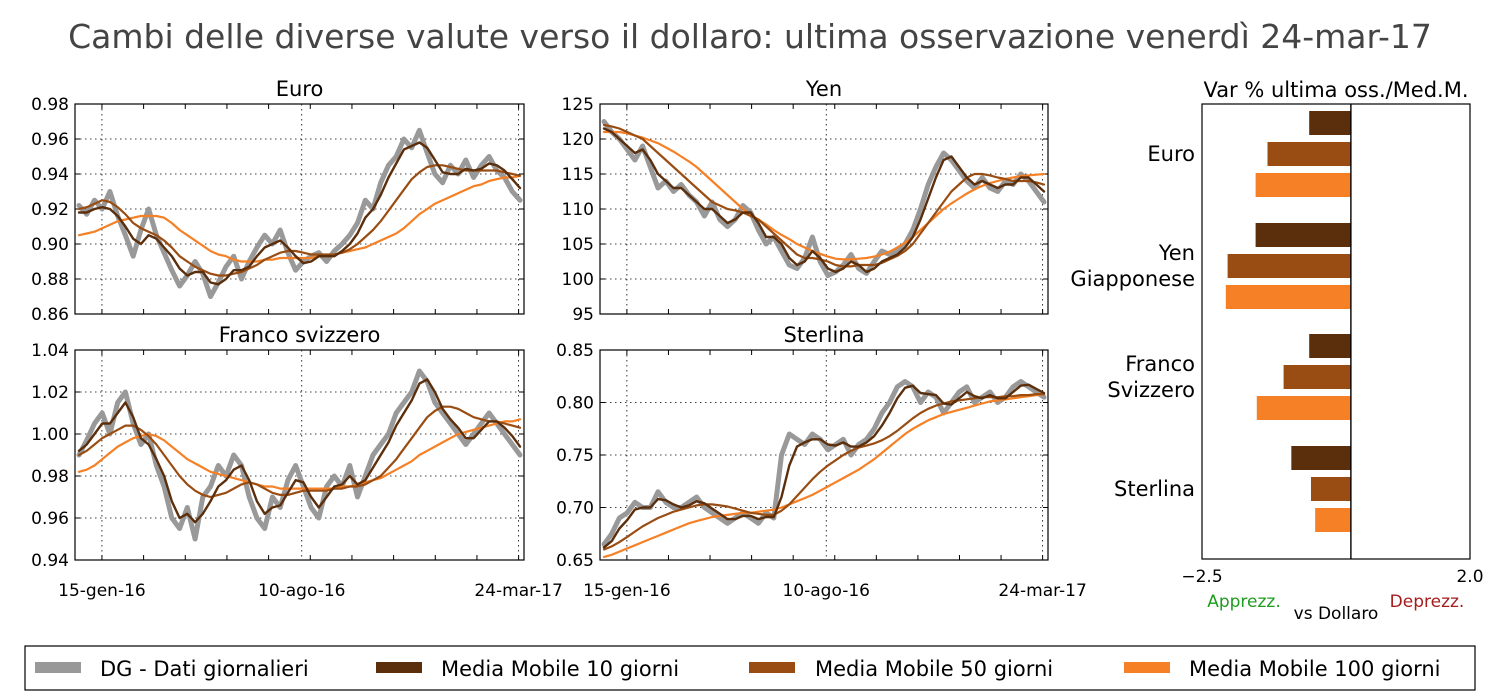 This screenshot has width=1500, height=700. I want to click on sterlina-y-tick-label: 0.65, so click(575, 561).